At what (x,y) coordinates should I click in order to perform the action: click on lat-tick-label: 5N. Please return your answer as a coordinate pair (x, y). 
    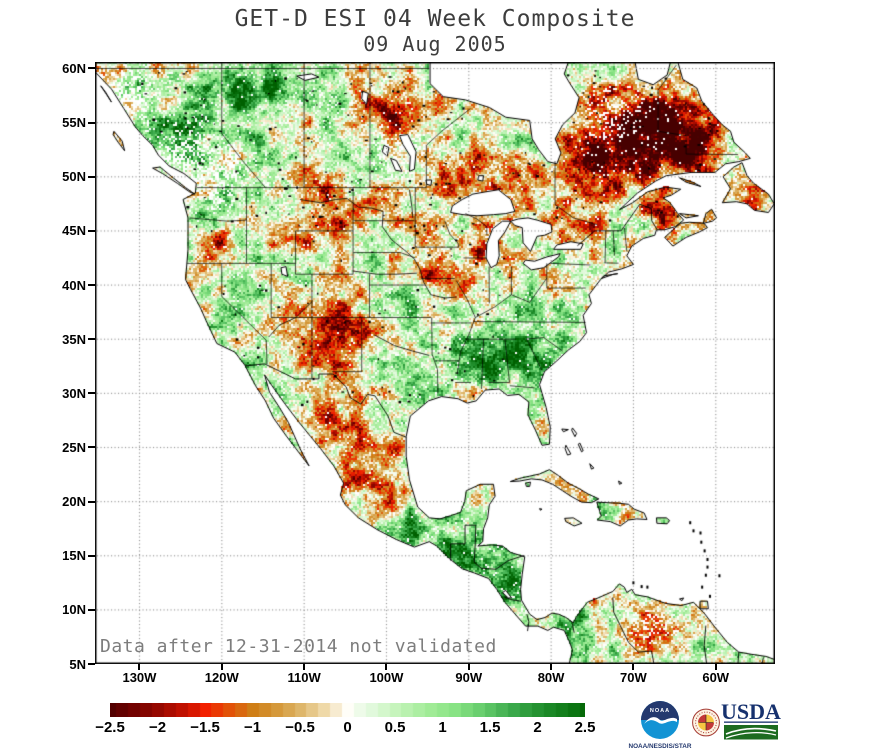
    Looking at the image, I should click on (77, 664).